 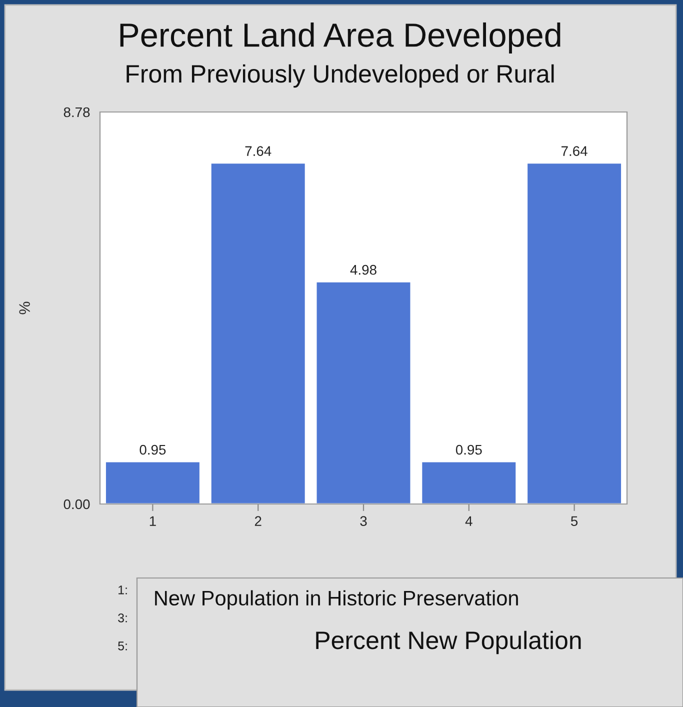 What do you see at coordinates (336, 600) in the screenshot?
I see `text: New Population in Historic Preservation` at bounding box center [336, 600].